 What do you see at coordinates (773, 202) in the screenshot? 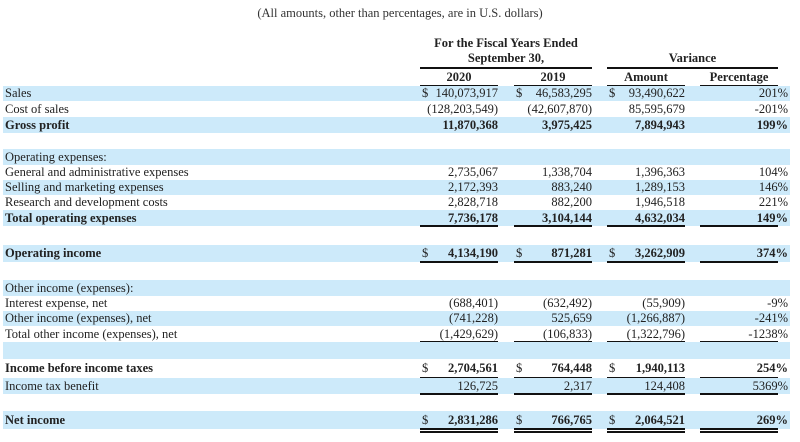
I see `cell-percentage: 221%` at bounding box center [773, 202].